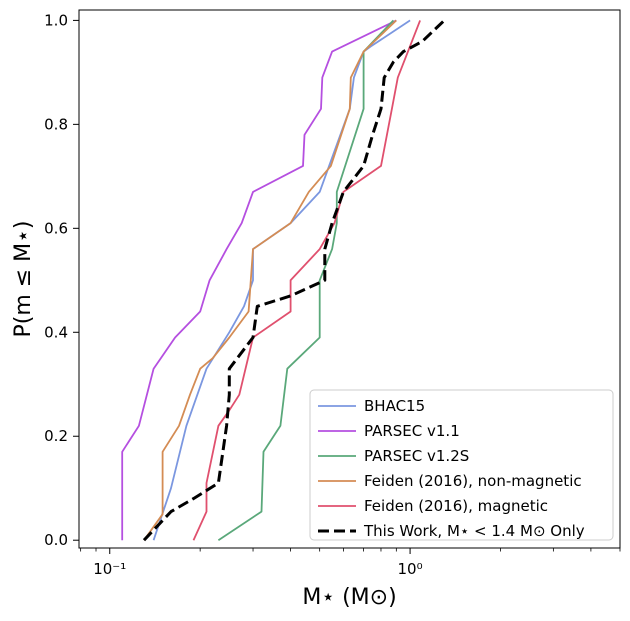 The width and height of the screenshot is (630, 621). What do you see at coordinates (412, 431) in the screenshot?
I see `legend-entry-2: PARSEC v1.1` at bounding box center [412, 431].